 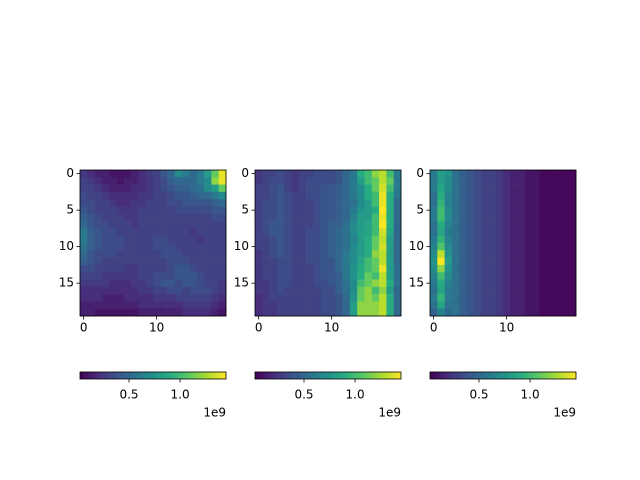 What do you see at coordinates (420, 210) in the screenshot?
I see `y-tick-label: 5` at bounding box center [420, 210].